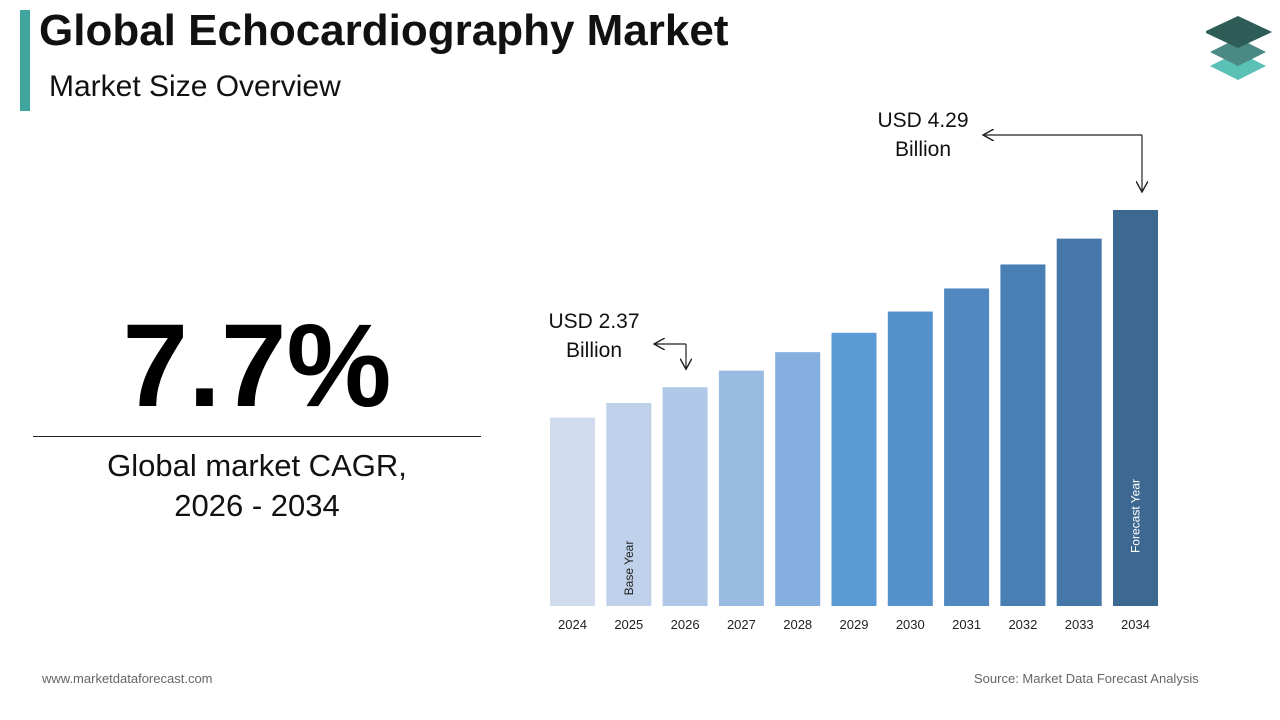  What do you see at coordinates (257, 366) in the screenshot?
I see `cagr-value: 7.7%` at bounding box center [257, 366].